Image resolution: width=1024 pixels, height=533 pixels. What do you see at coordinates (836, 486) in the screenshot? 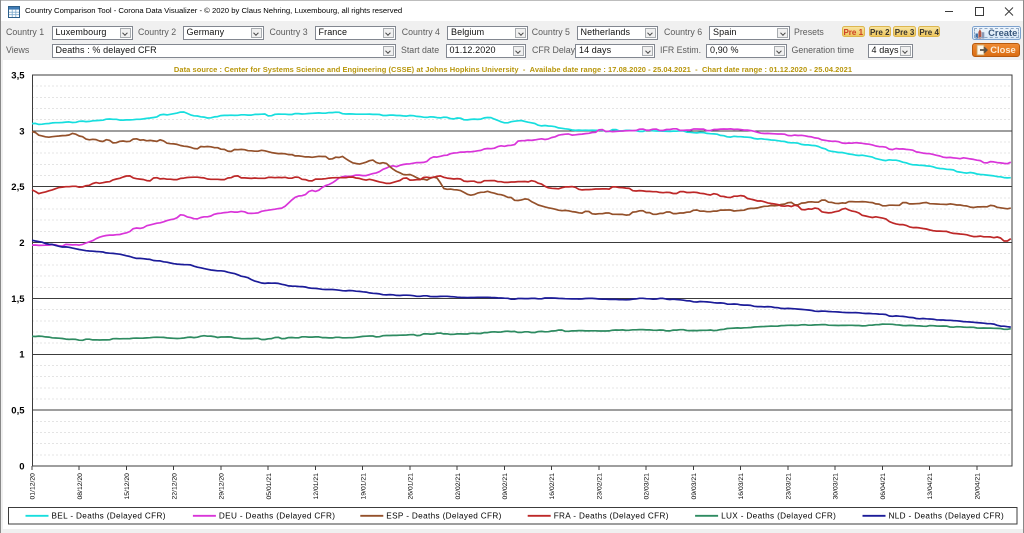
I see `svg-text: 30/03/21` at bounding box center [836, 486].